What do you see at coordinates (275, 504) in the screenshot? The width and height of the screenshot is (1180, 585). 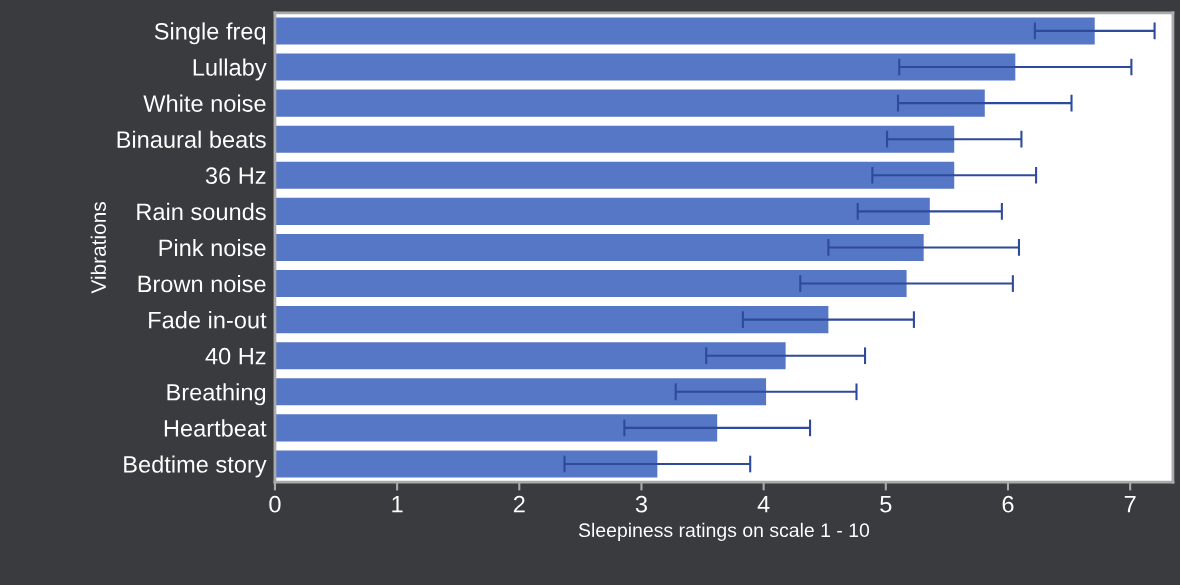 I see `x-tick-label: 0` at bounding box center [275, 504].